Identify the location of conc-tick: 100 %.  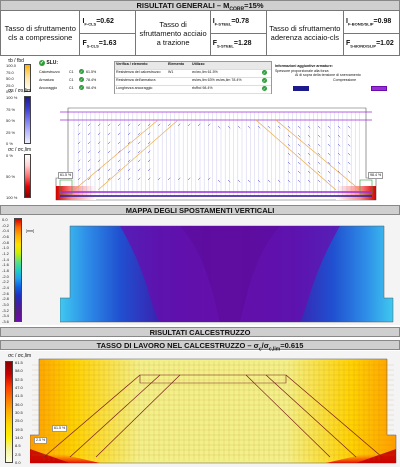
(12, 197).